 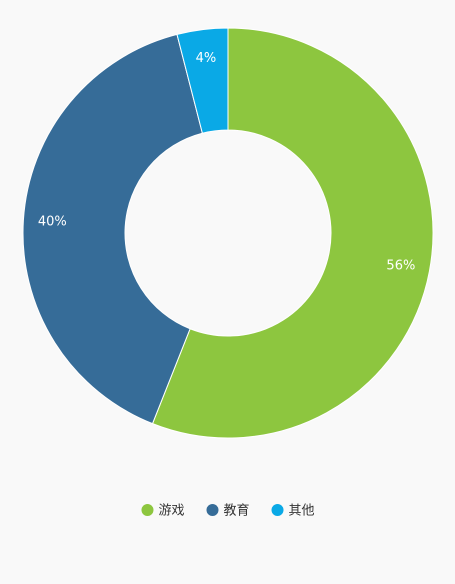 What do you see at coordinates (52, 221) in the screenshot?
I see `data-label: 40%` at bounding box center [52, 221].